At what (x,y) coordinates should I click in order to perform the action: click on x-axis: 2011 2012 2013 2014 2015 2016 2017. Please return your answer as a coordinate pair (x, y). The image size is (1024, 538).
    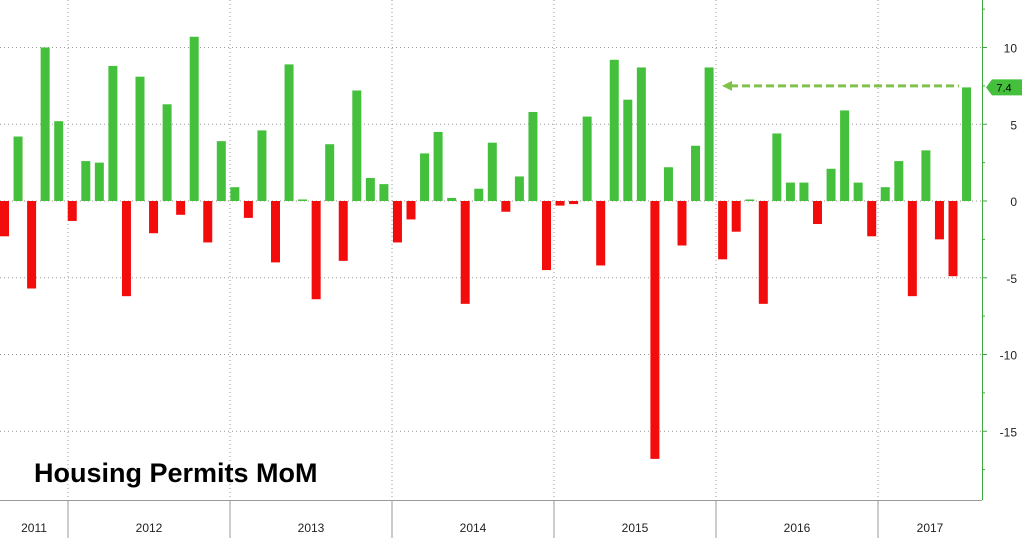
    Looking at the image, I should click on (491, 519).